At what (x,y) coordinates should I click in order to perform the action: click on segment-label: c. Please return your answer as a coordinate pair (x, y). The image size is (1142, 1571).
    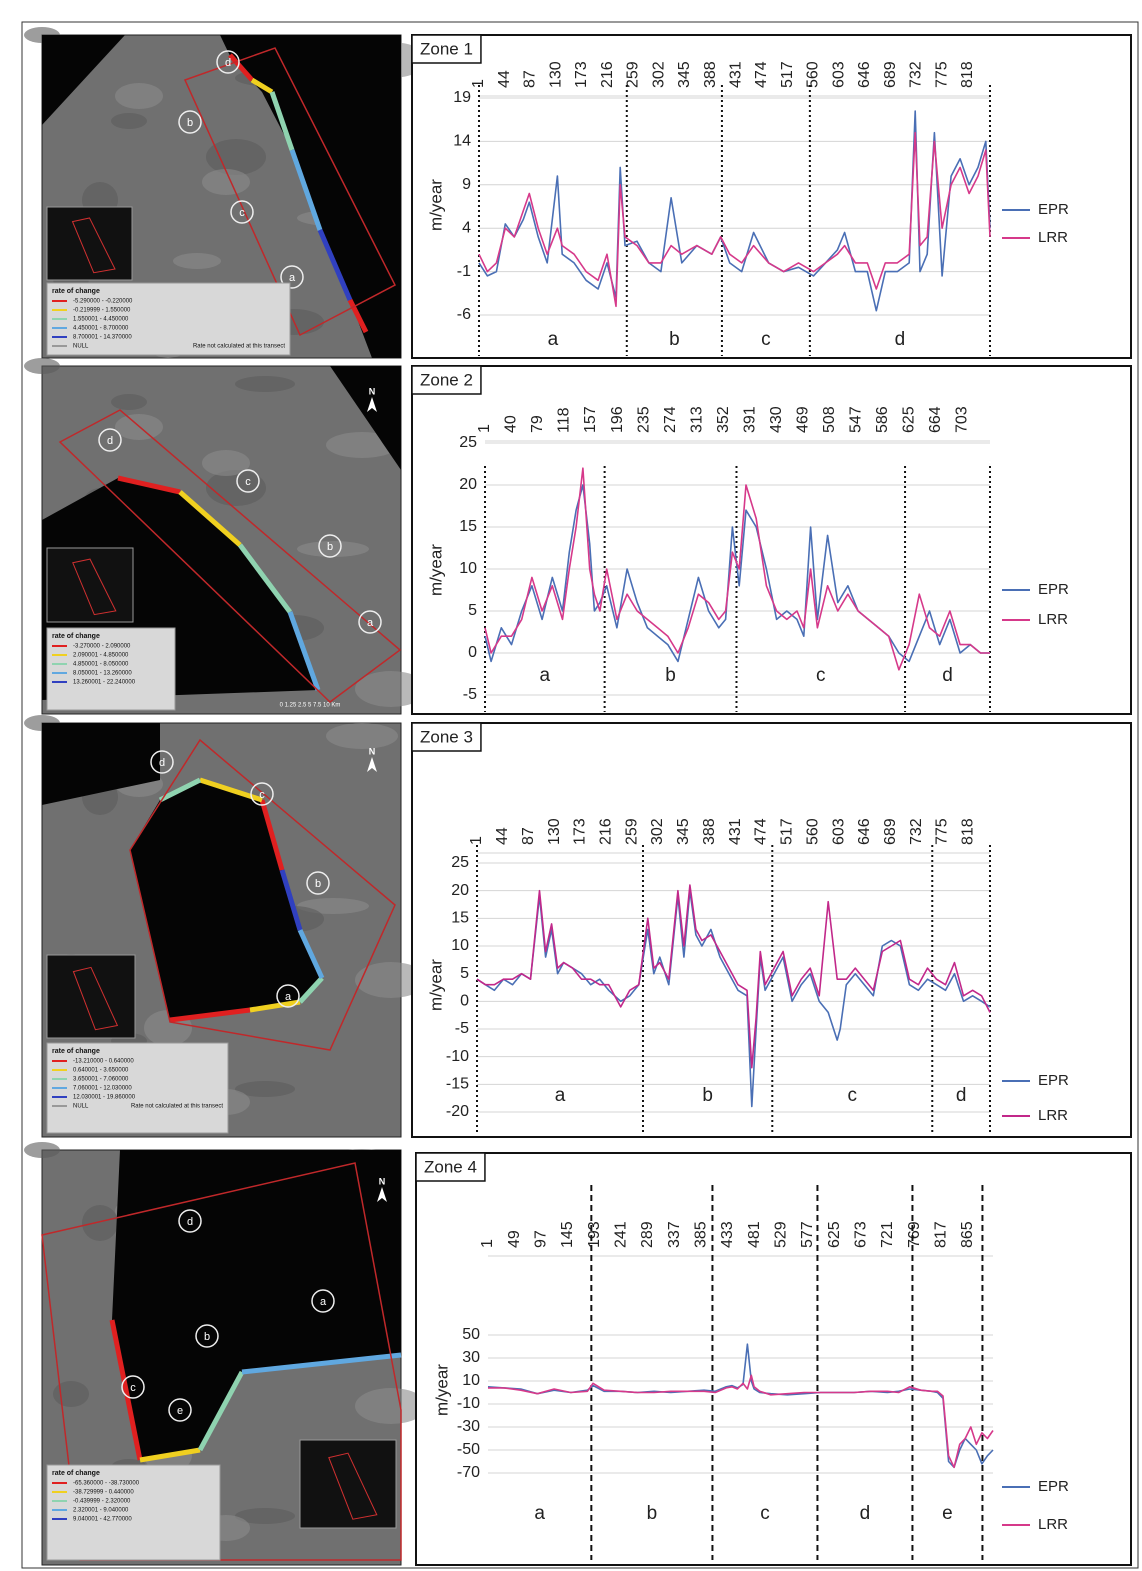
    Looking at the image, I should click on (821, 675).